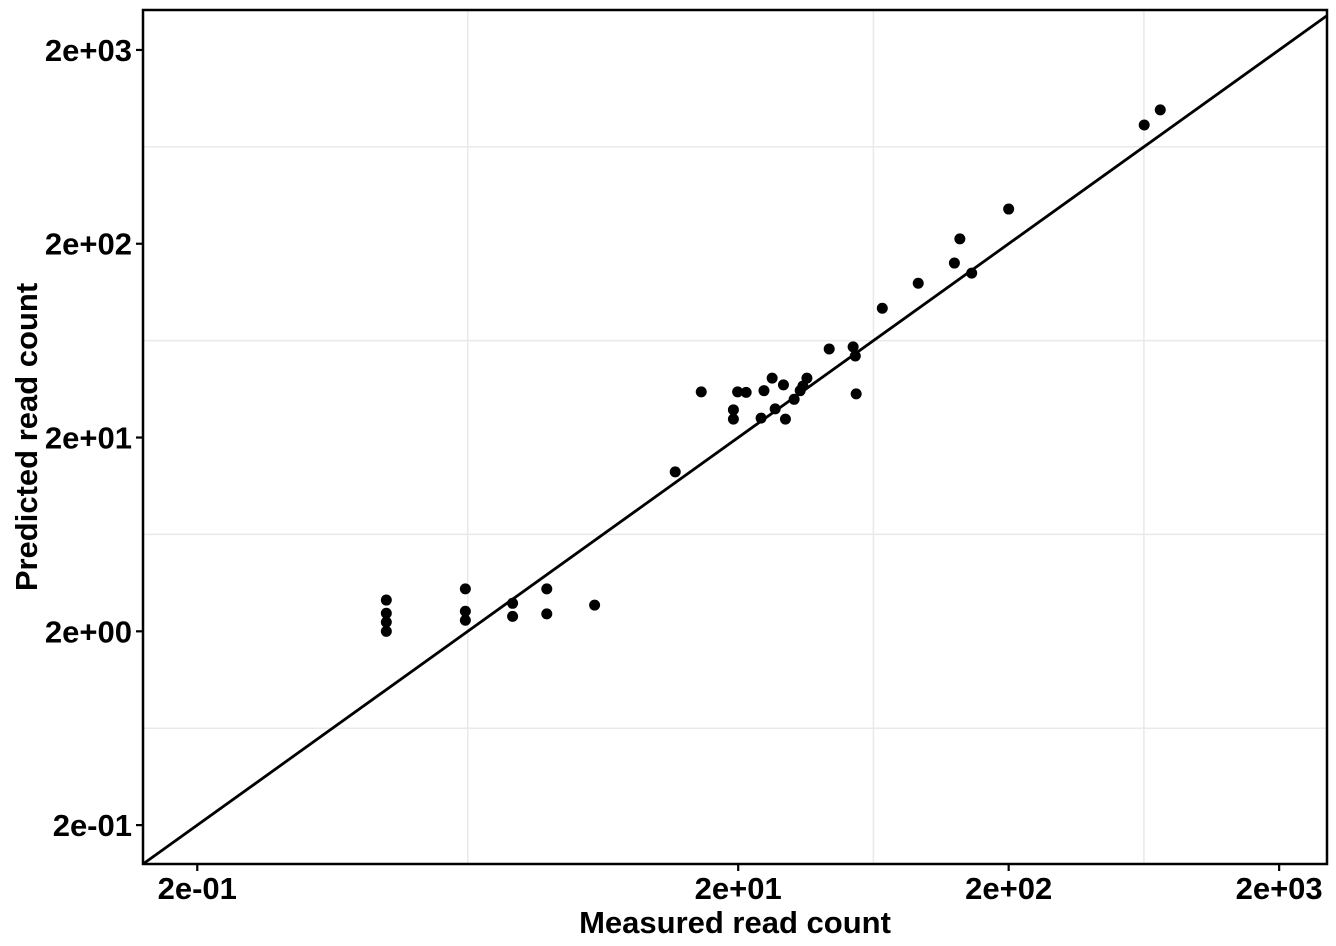  I want to click on x-tick-label: 2e+01, so click(738, 888).